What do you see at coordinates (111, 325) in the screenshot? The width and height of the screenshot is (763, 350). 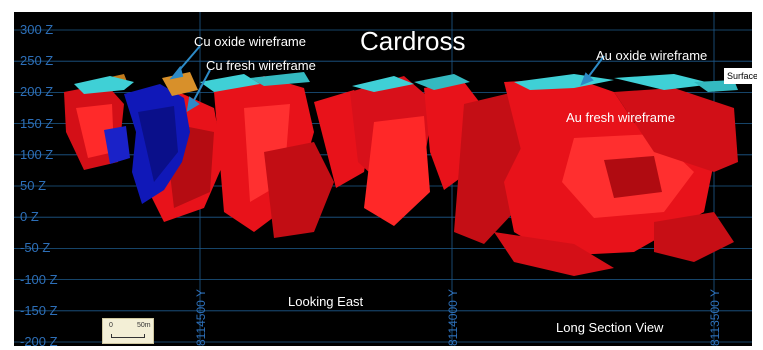 I see `scale-start: 0` at bounding box center [111, 325].